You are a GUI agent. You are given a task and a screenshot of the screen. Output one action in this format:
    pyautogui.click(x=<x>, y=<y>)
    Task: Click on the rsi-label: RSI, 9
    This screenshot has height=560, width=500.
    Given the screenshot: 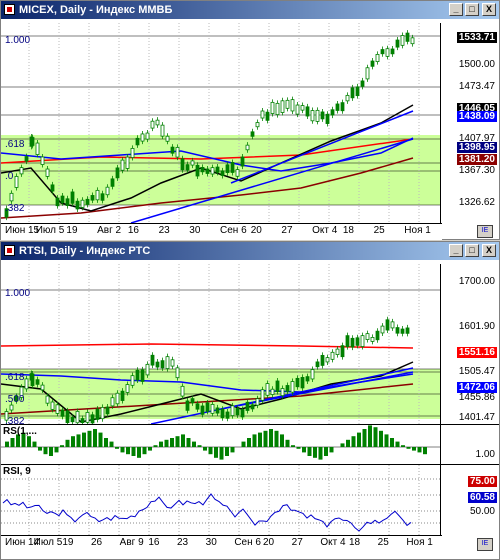 What is the action you would take?
    pyautogui.click(x=17, y=471)
    